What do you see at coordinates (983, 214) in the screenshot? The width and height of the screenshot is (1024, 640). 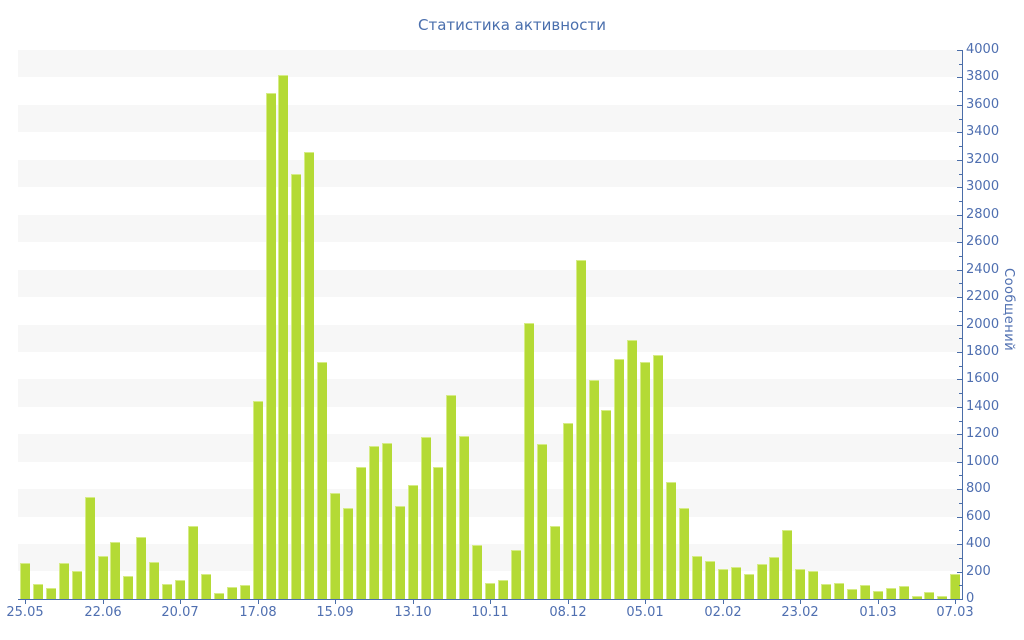 I see `y-tick-label: 2800` at bounding box center [983, 214].